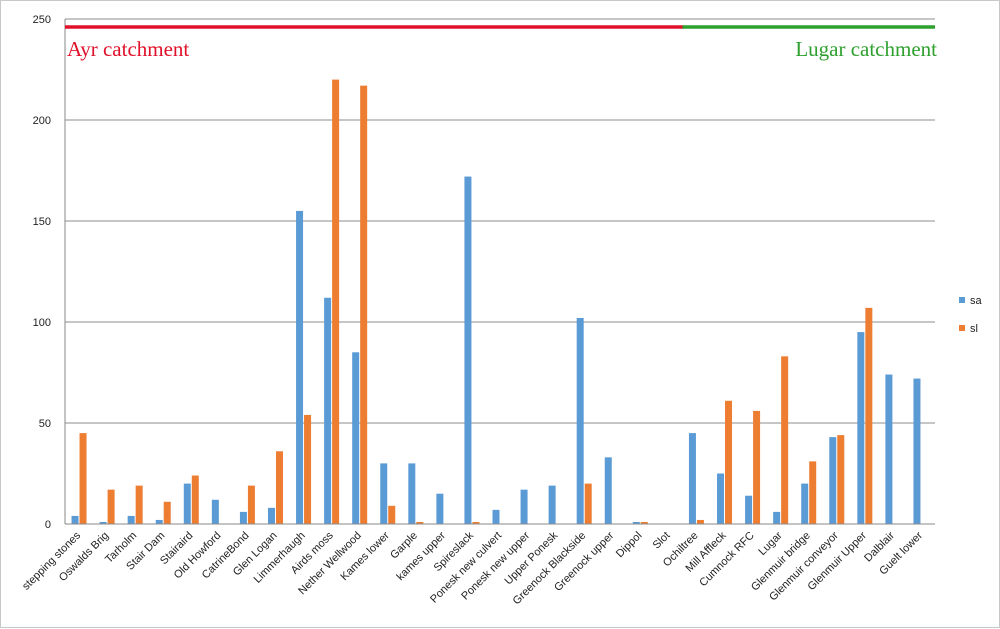  Describe the element at coordinates (976, 301) in the screenshot. I see `legend-label: sa` at that location.